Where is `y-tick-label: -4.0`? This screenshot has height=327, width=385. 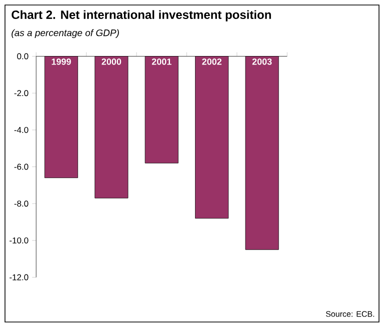 y-tick-label: -4.0 is located at coordinates (21, 129).